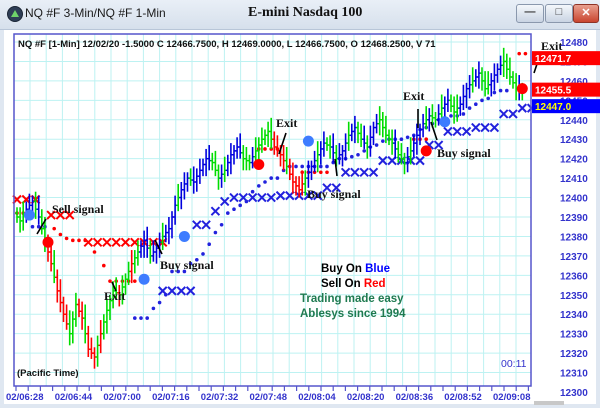 The image size is (600, 408). Describe the element at coordinates (355, 269) in the screenshot. I see `legend-line: Buy On Blue` at that location.